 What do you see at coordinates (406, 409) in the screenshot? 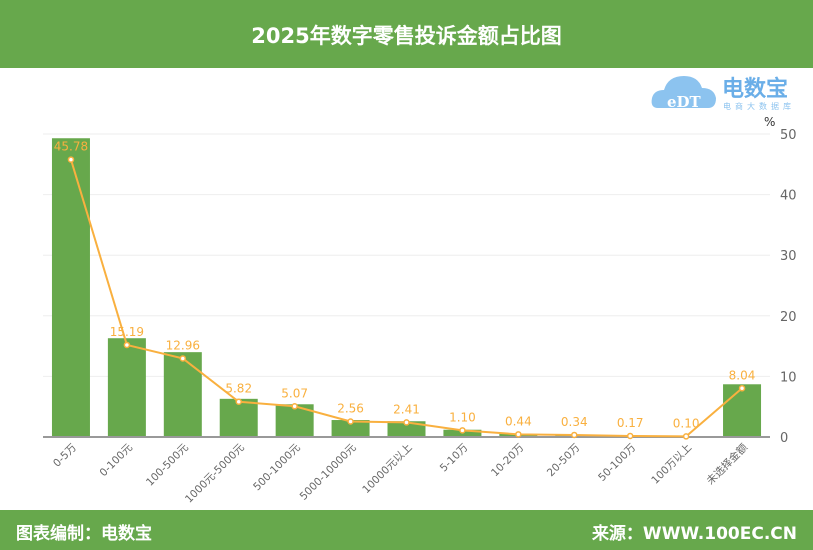
I see `data-label: 2.41` at bounding box center [406, 409].